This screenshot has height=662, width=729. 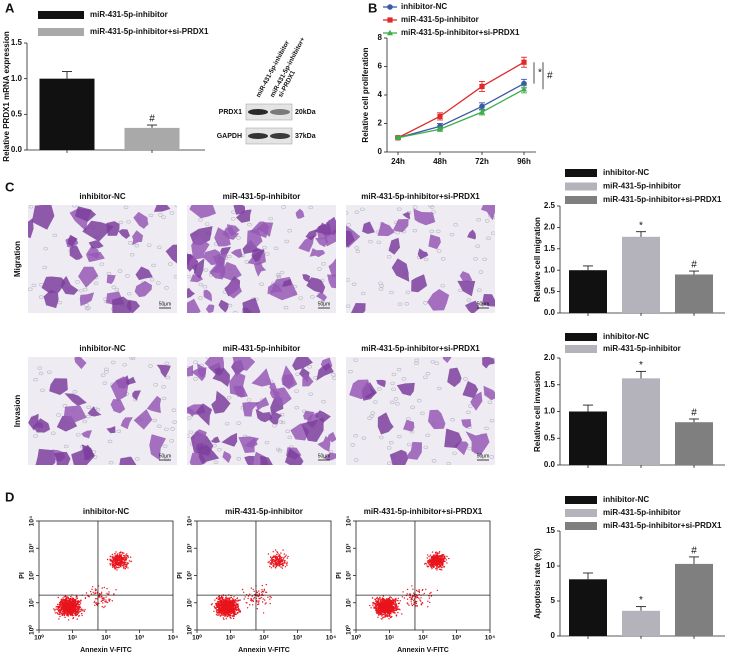 What do you see at coordinates (550, 384) in the screenshot?
I see `y-tick-label: 1.5` at bounding box center [550, 384].